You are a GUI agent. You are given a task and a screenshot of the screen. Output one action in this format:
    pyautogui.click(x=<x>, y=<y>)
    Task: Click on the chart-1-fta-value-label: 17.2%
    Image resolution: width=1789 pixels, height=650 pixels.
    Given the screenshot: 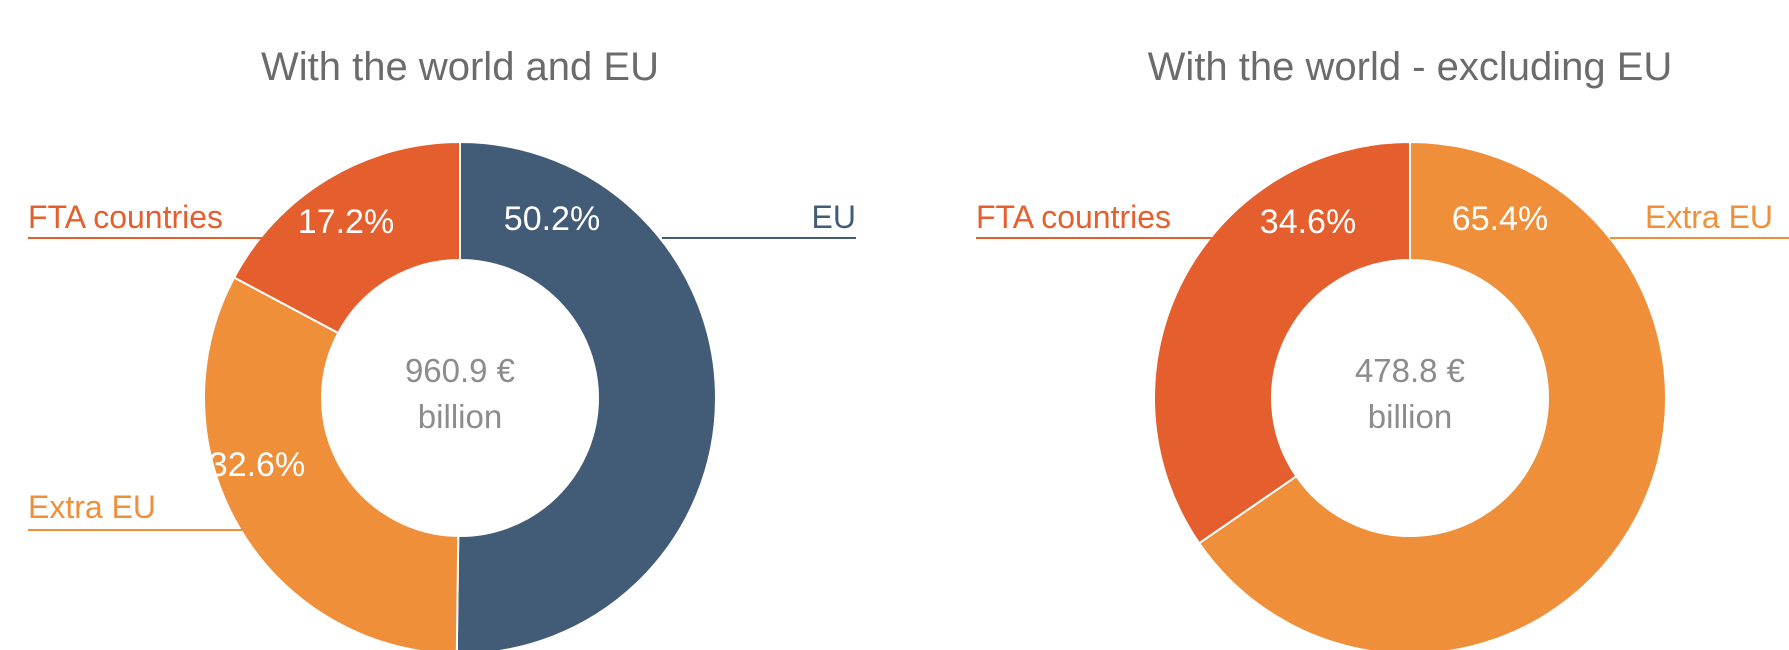 What is the action you would take?
    pyautogui.click(x=346, y=222)
    